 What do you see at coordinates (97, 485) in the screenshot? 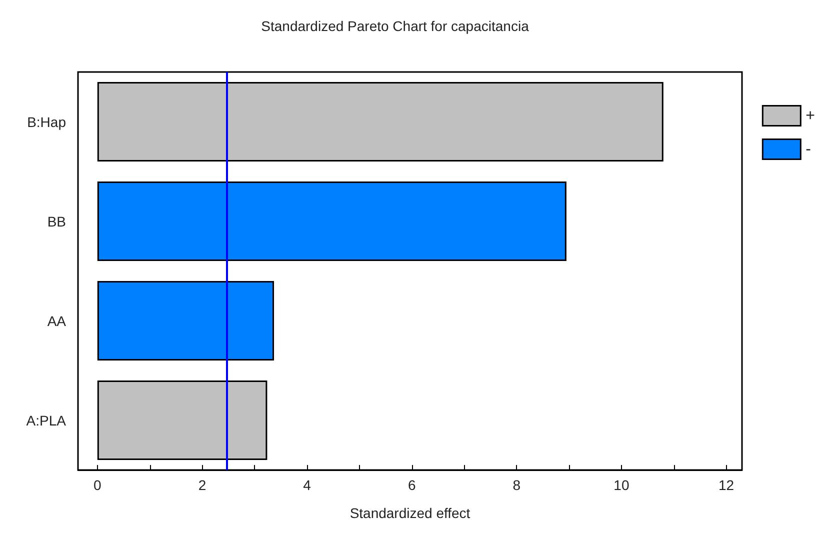
I see `x-tick-label: 0` at bounding box center [97, 485].